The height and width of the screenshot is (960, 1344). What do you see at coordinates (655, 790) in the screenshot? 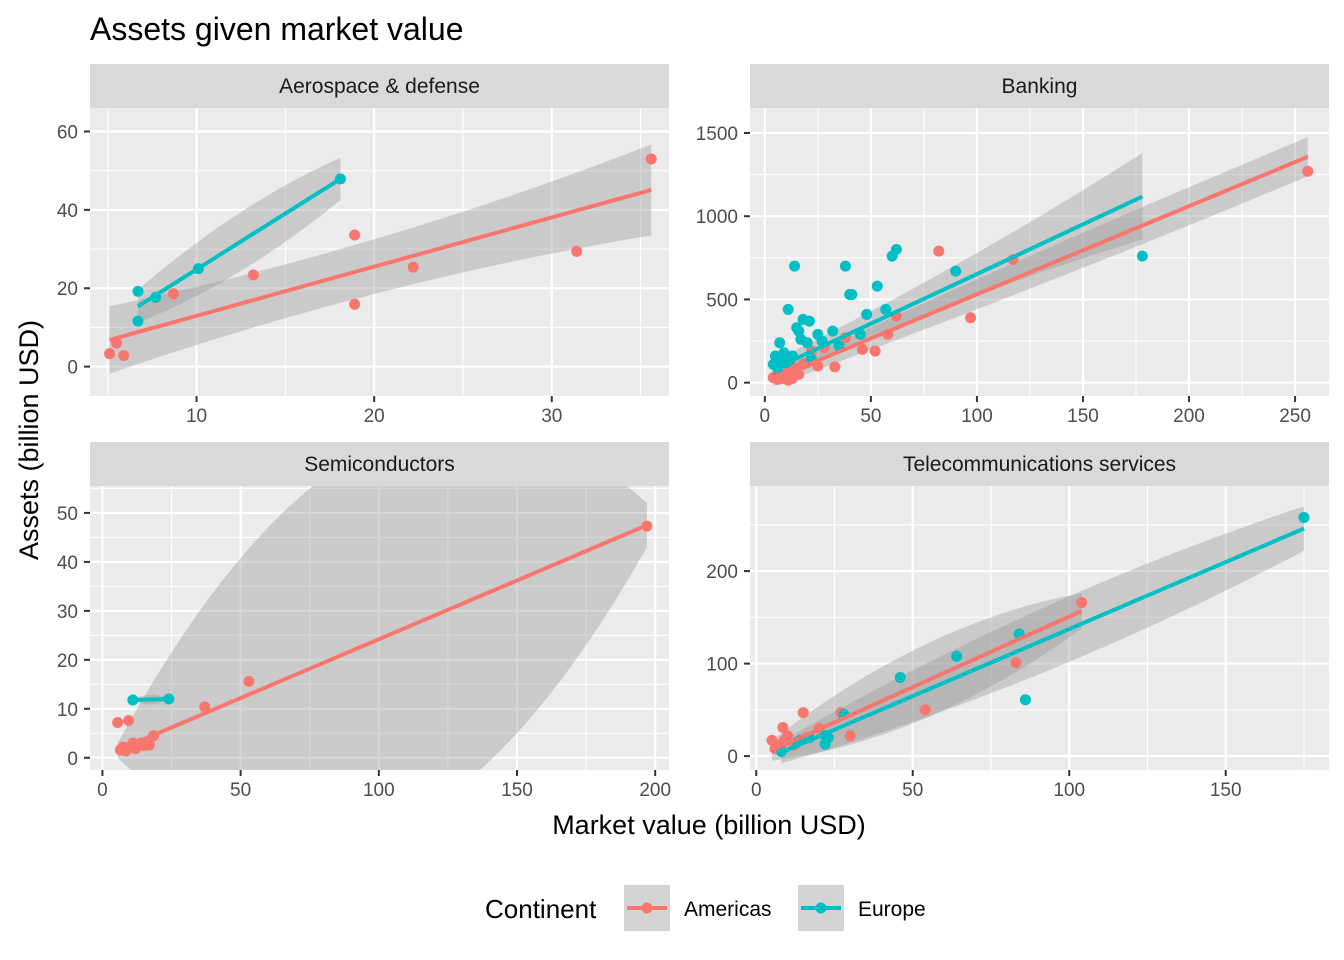
I see `x-tick-label: 200` at bounding box center [655, 790].